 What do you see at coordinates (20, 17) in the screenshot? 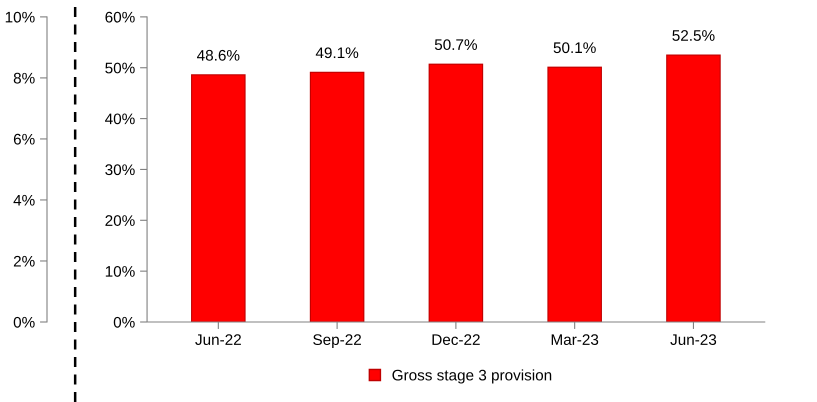
I see `y2-tick-label: 10%` at bounding box center [20, 17].